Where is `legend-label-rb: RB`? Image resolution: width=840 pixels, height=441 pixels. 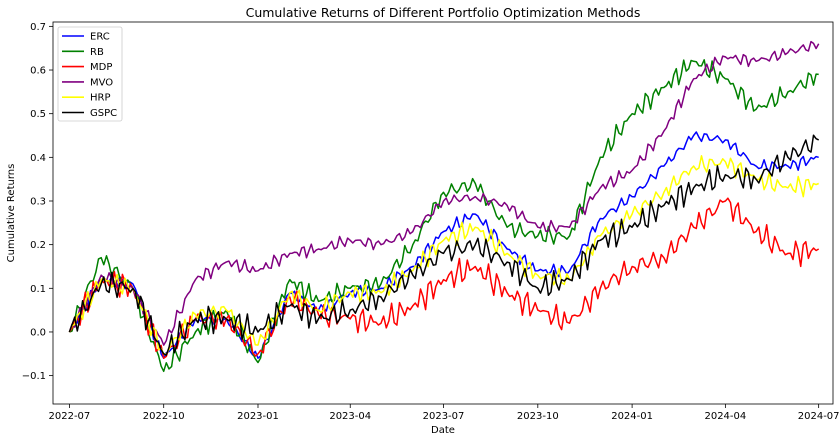 legend-label-rb: RB is located at coordinates (97, 52).